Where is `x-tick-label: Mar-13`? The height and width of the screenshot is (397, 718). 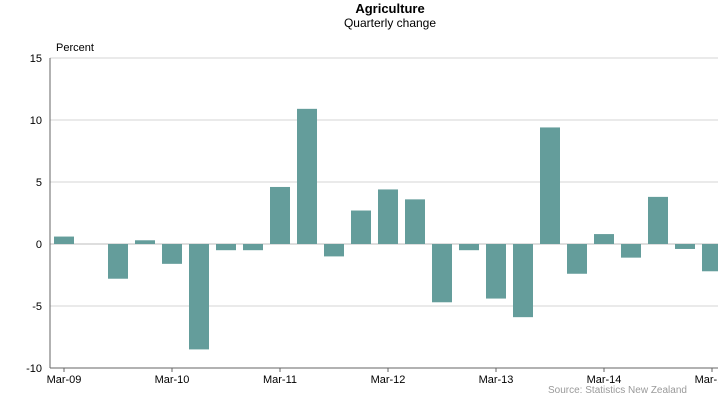 x-tick-label: Mar-13 is located at coordinates (496, 380).